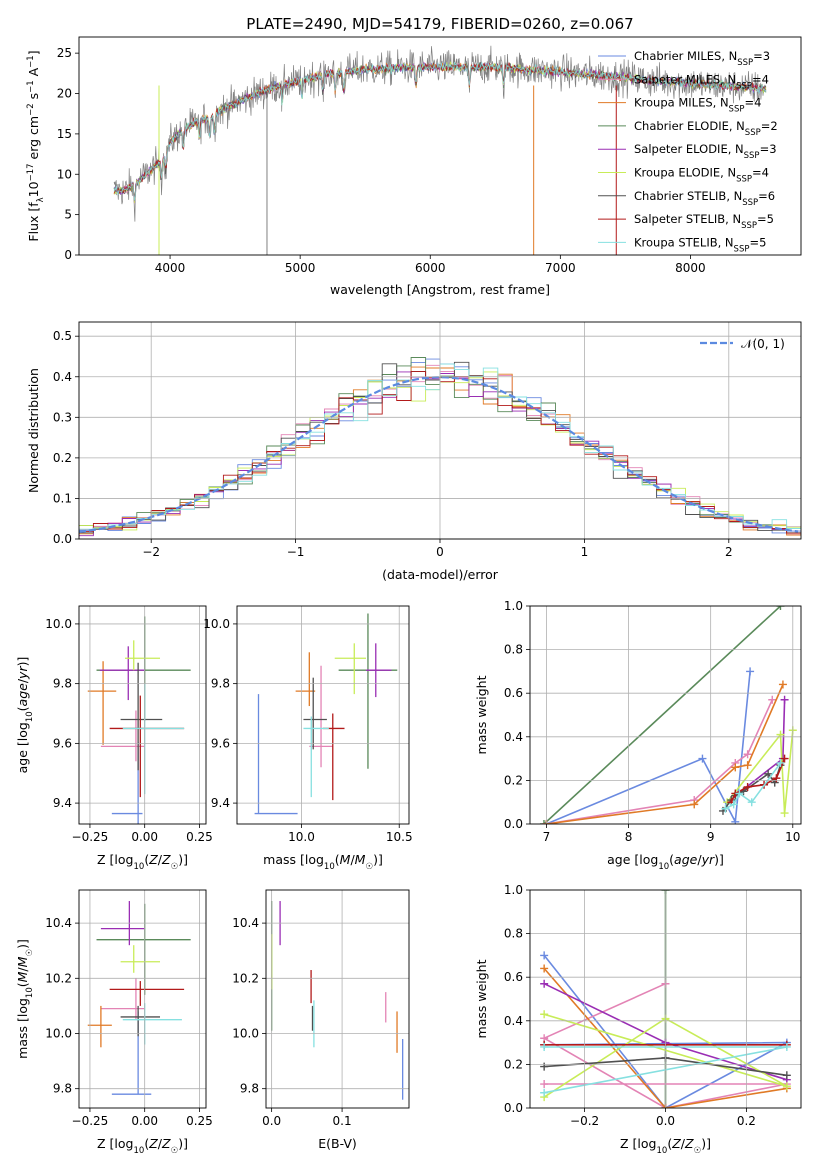  I want to click on legend-entry: Kroupa MILES, NSSP=4, so click(697, 105).